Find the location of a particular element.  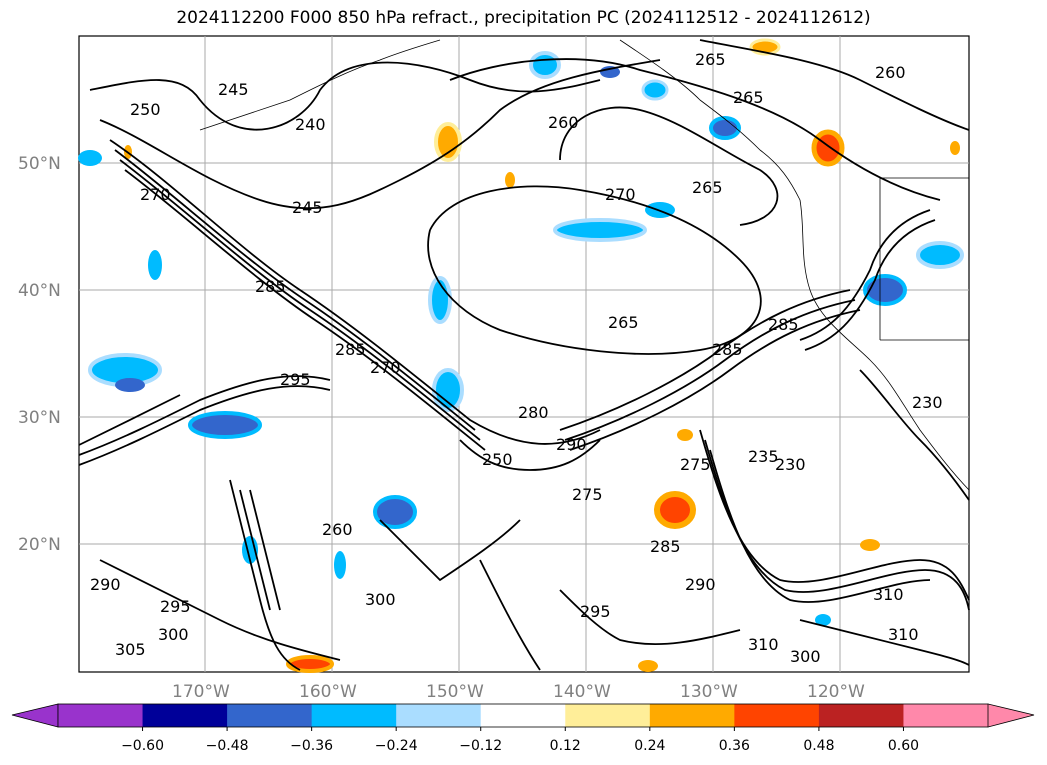

colorbar-tick-label: −0.24 is located at coordinates (396, 746).